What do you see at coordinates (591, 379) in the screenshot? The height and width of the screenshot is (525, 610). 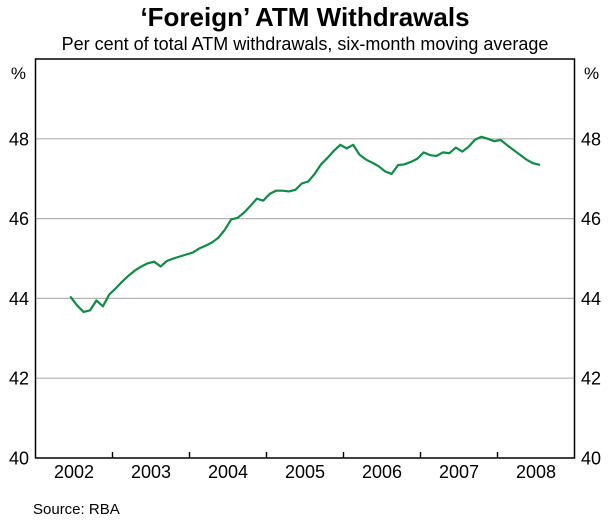 I see `y-tick-label-right: 42` at bounding box center [591, 379].